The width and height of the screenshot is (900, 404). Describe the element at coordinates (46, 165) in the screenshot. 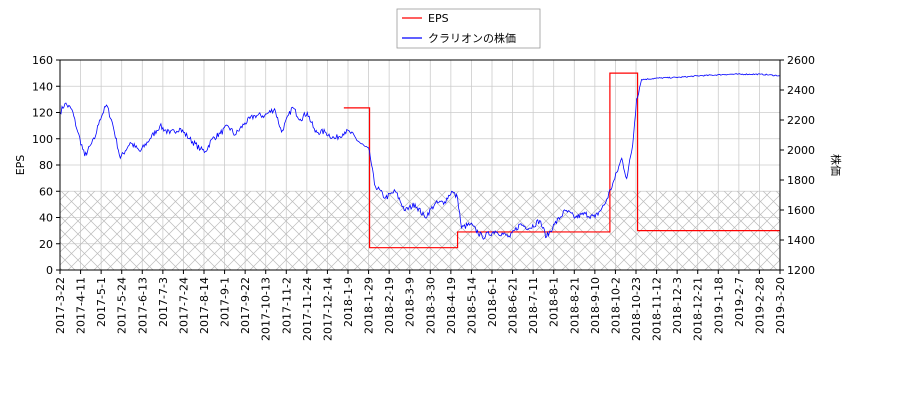

I see `y-tick-label-left: 80` at that location.